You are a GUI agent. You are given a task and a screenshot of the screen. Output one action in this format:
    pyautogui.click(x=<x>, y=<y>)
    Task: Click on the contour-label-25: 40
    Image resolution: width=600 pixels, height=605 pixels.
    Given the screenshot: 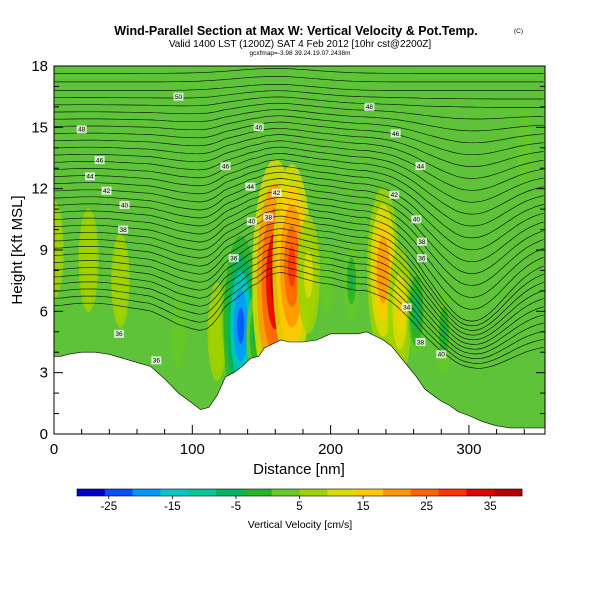 What is the action you would take?
    pyautogui.click(x=441, y=354)
    